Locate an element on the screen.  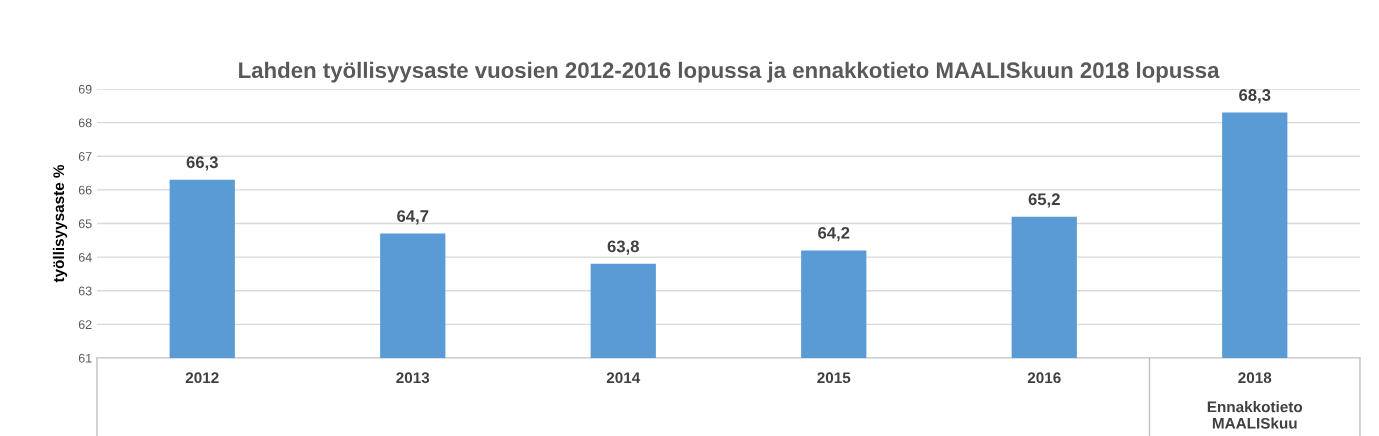
y-tick-label: 61 is located at coordinates (85, 358).